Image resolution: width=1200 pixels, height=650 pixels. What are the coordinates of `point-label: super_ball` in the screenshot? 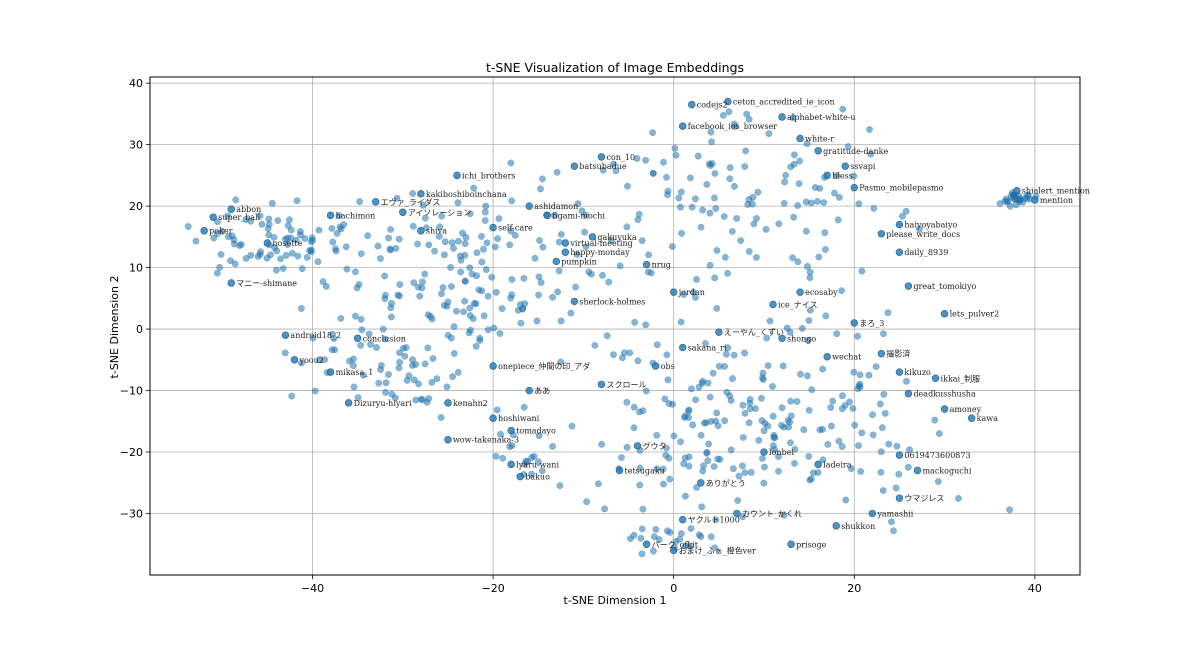 It's located at (239, 217).